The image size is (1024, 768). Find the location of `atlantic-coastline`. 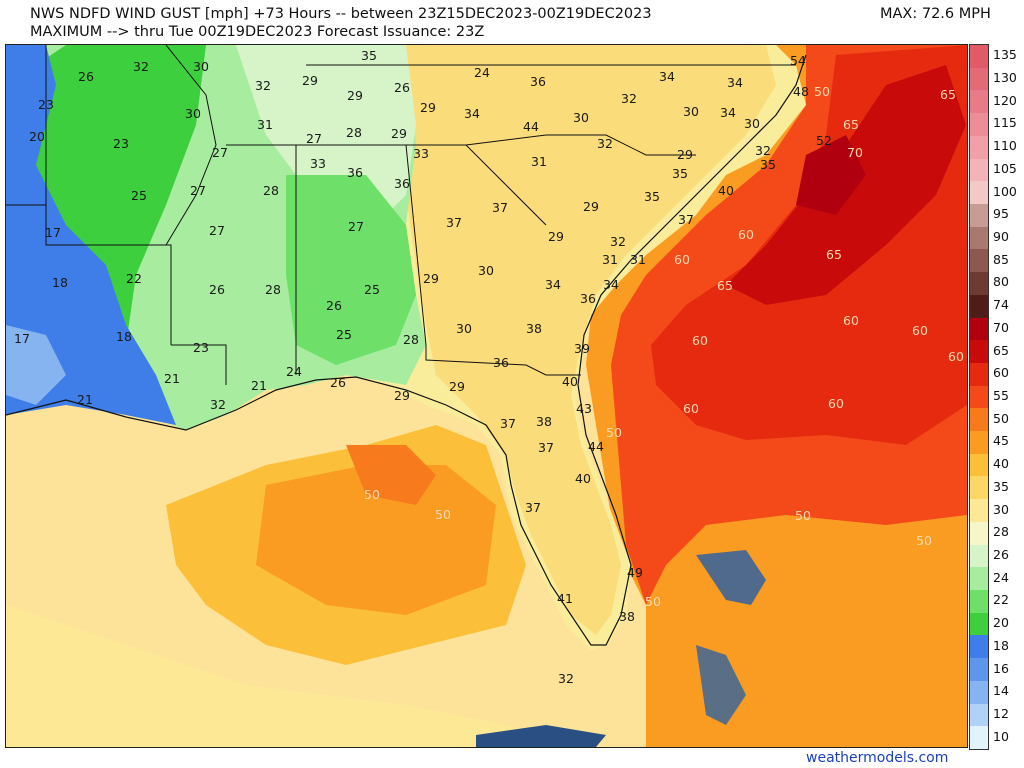

atlantic-coastline is located at coordinates (692, 310).